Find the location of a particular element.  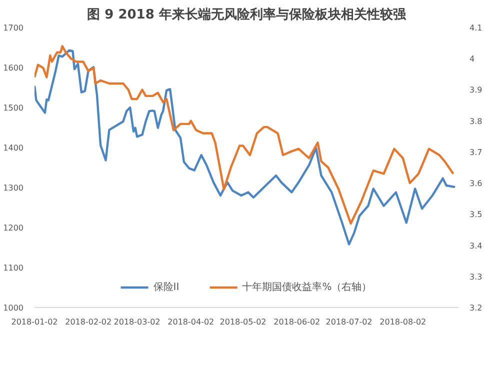

y-tick-label: 1600 is located at coordinates (13, 68).